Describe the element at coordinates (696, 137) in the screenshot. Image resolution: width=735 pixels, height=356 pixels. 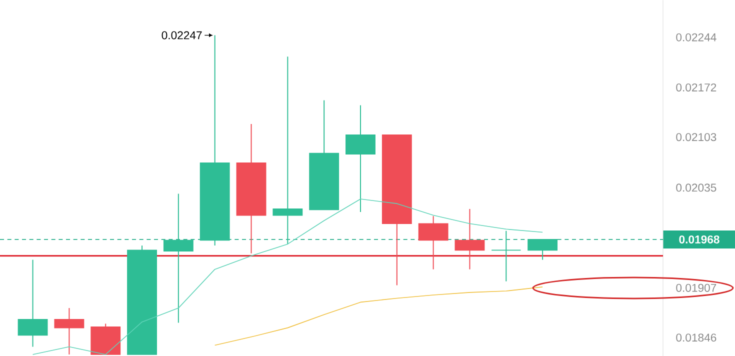
I see `y-tick-label: 0.02103` at that location.